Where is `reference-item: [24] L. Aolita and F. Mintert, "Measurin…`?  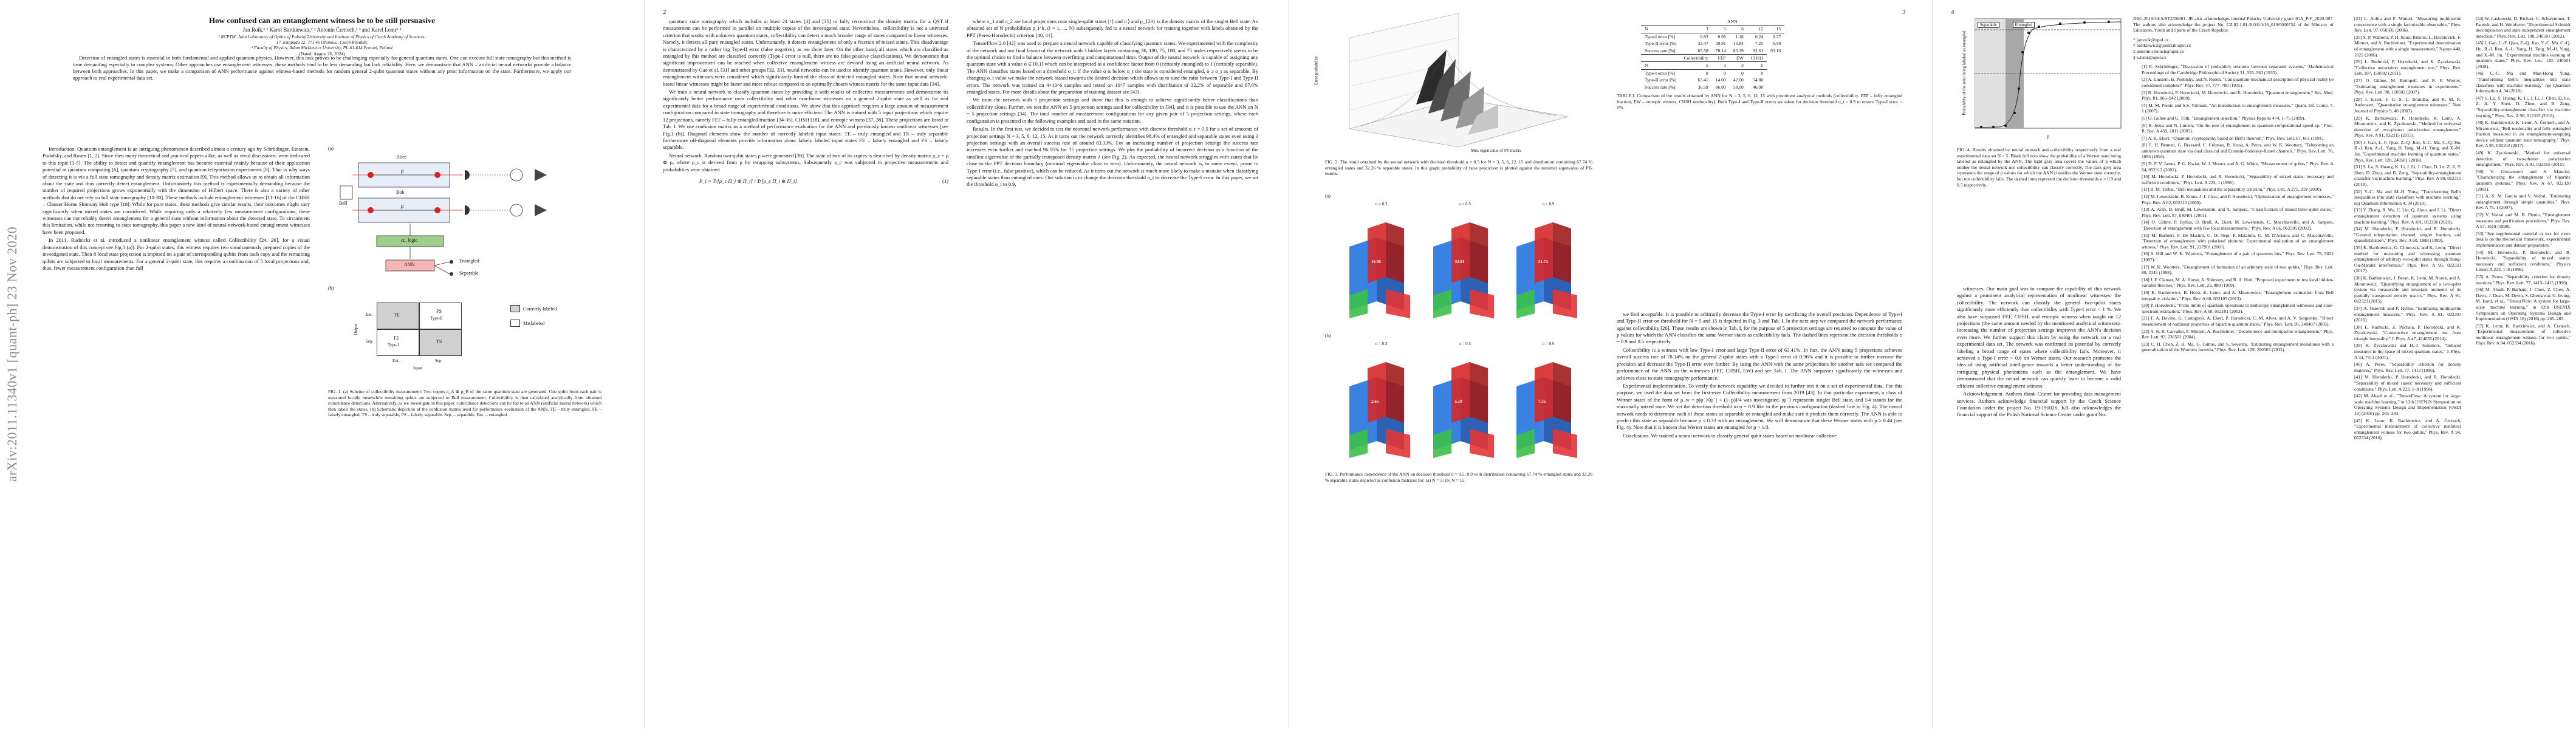 reference-item: [24] L. Aolita and F. Mintert, "Measurin… is located at coordinates (2407, 25).